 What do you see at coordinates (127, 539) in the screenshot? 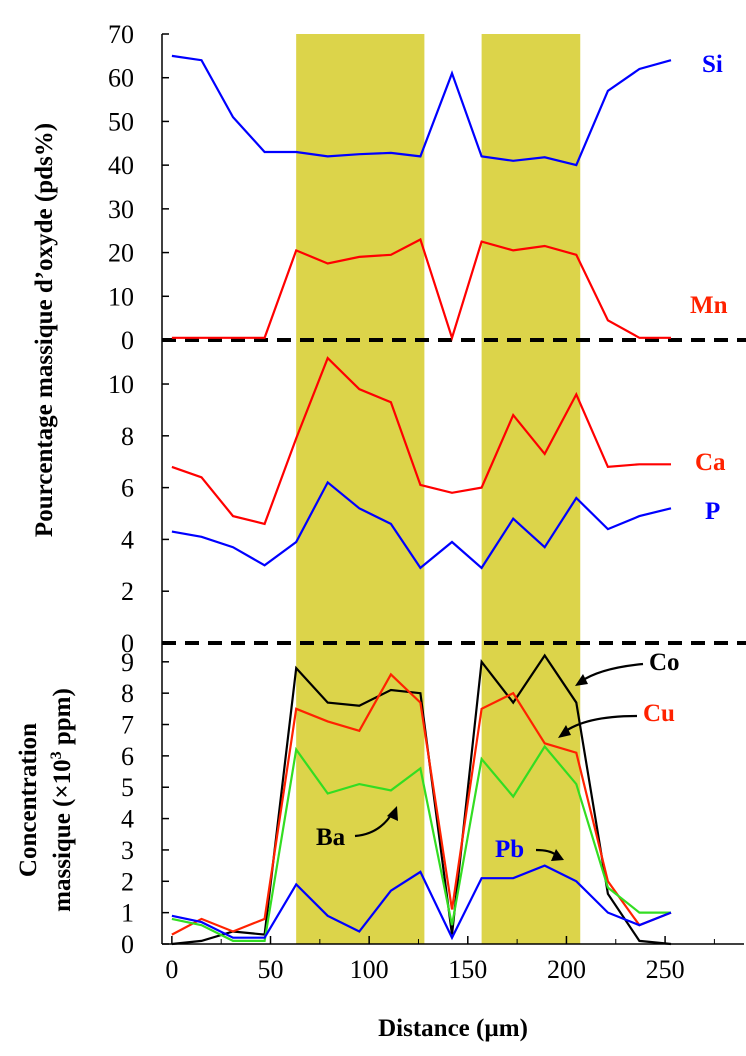
I see `y-tick-label-middle-4: 4` at bounding box center [127, 539].